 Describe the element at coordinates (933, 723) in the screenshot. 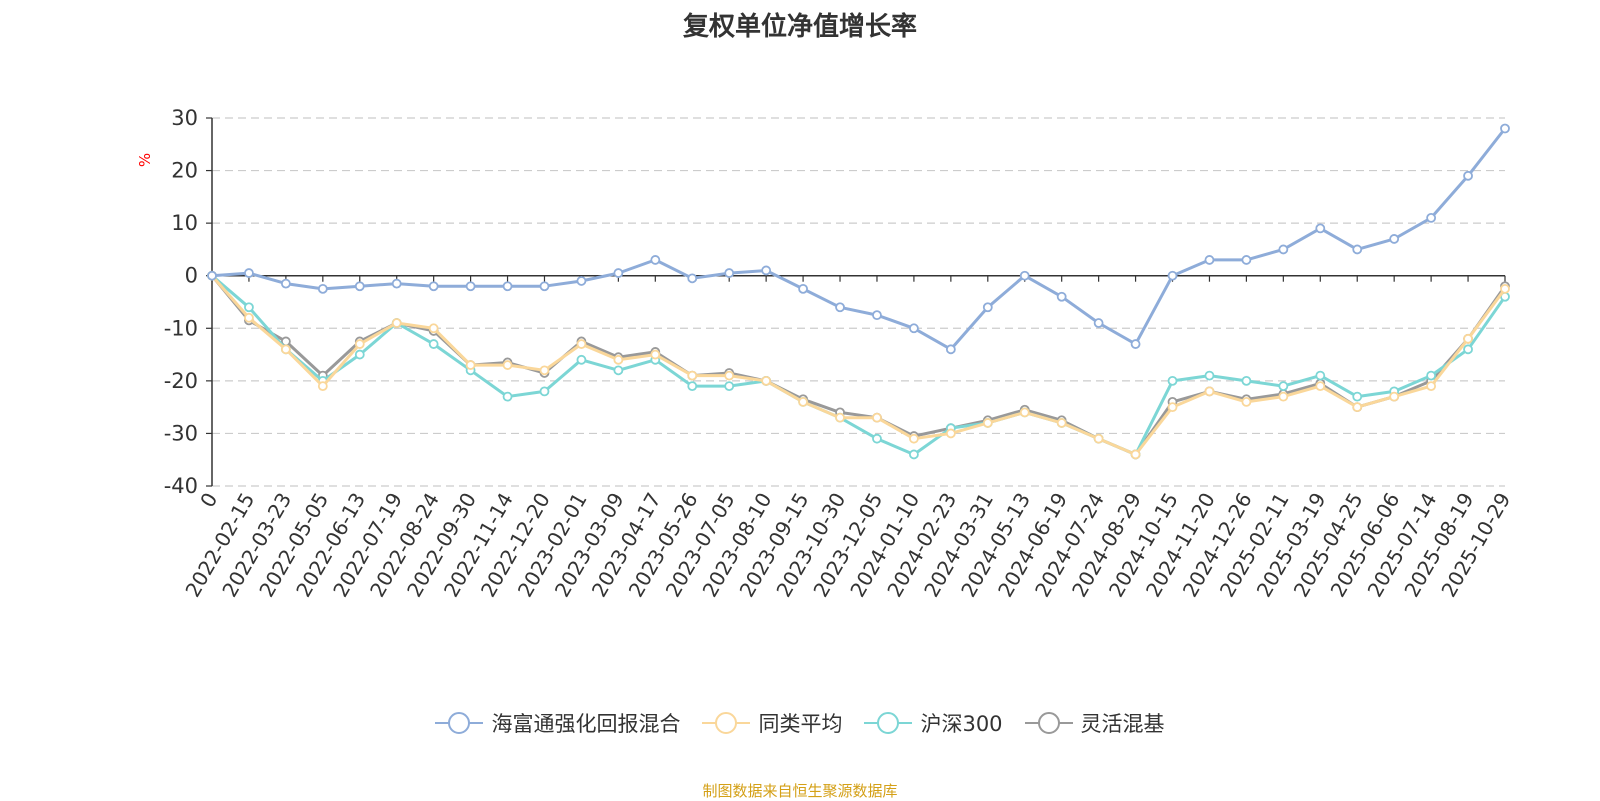

I see `legend-item: 沪深300` at that location.